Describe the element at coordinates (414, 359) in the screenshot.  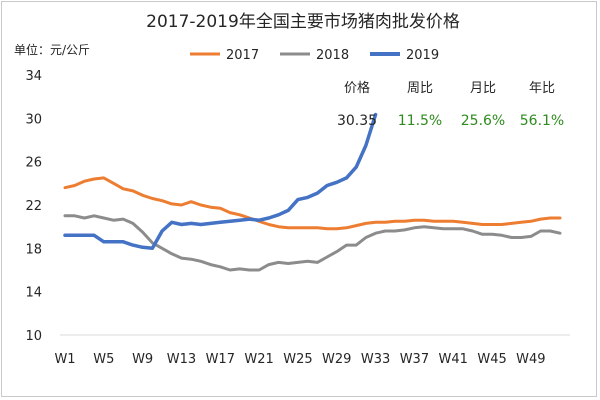
I see `x-tick-label: W37` at that location.